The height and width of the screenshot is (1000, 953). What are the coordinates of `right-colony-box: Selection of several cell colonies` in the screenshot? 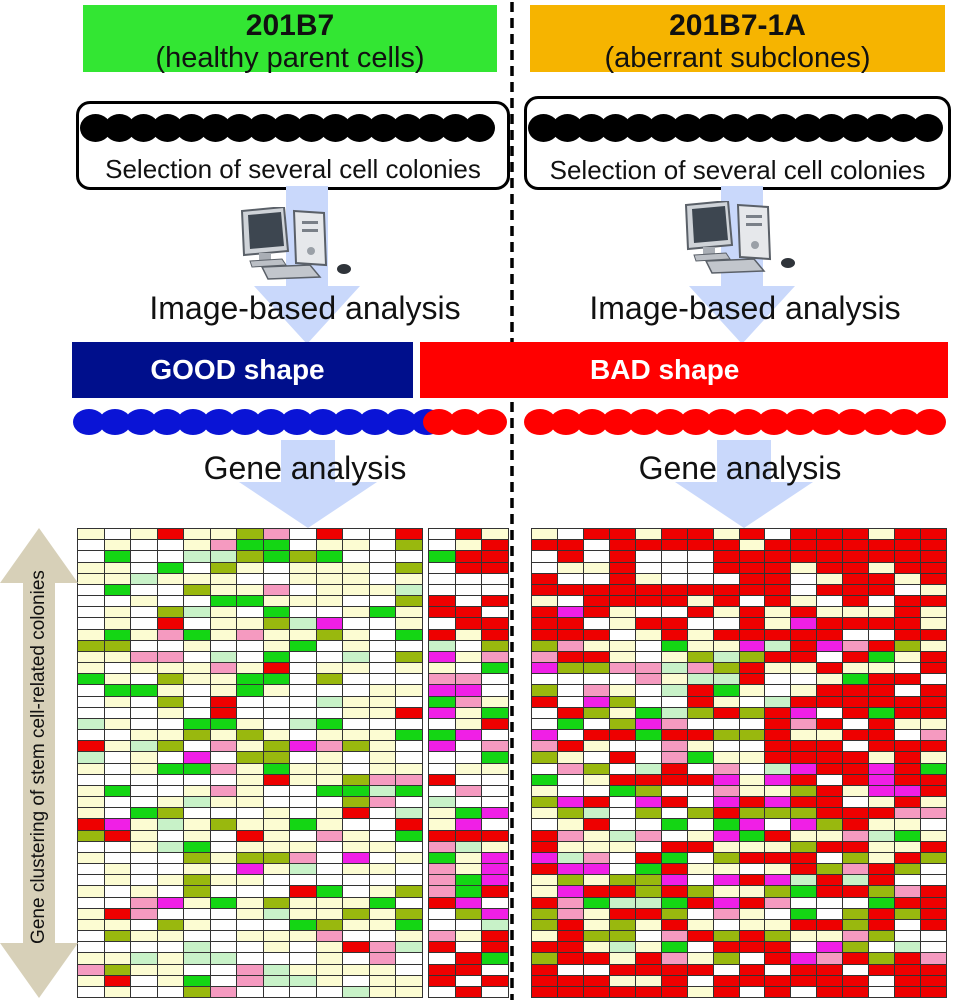 It's located at (737, 143).